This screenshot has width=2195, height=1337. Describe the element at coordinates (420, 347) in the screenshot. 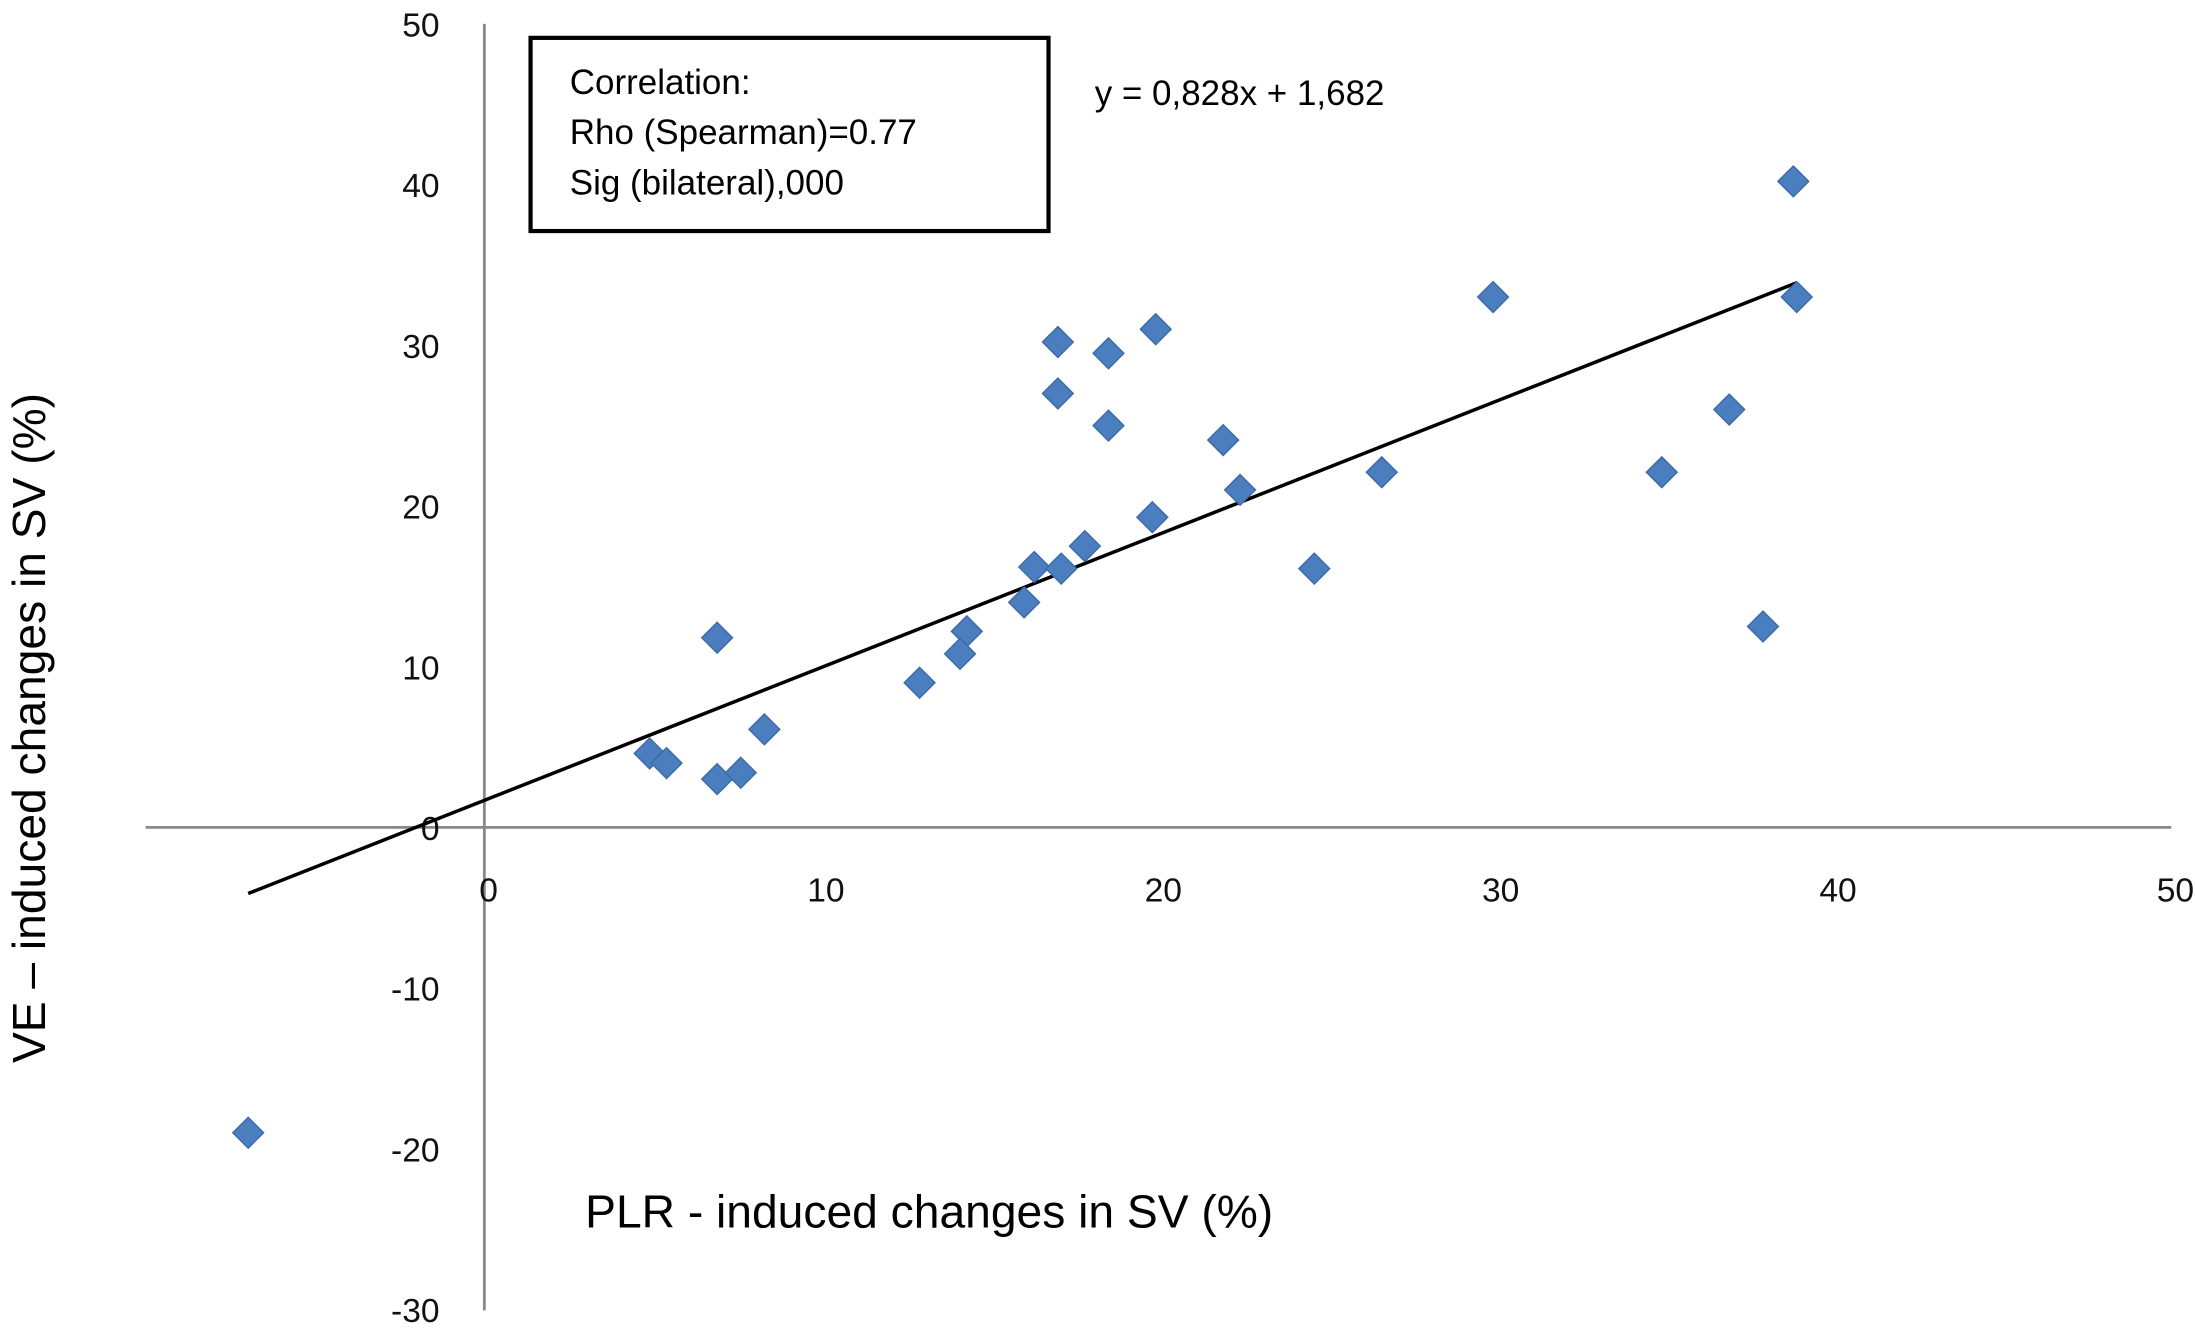

I see `y-tick-label: 30` at that location.